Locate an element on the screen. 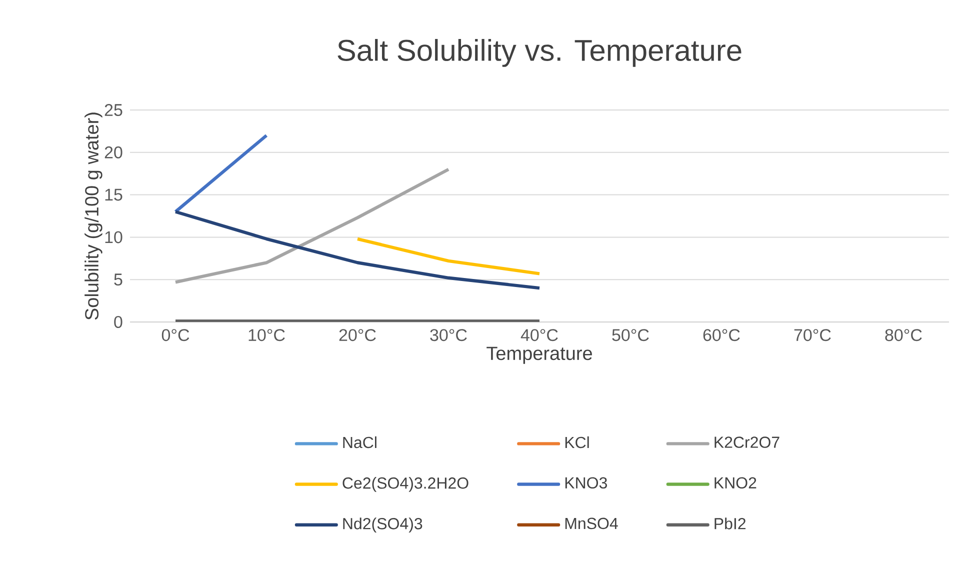 Image resolution: width=955 pixels, height=584 pixels. chart-title: Salt Solubility vs. Temperature is located at coordinates (540, 52).